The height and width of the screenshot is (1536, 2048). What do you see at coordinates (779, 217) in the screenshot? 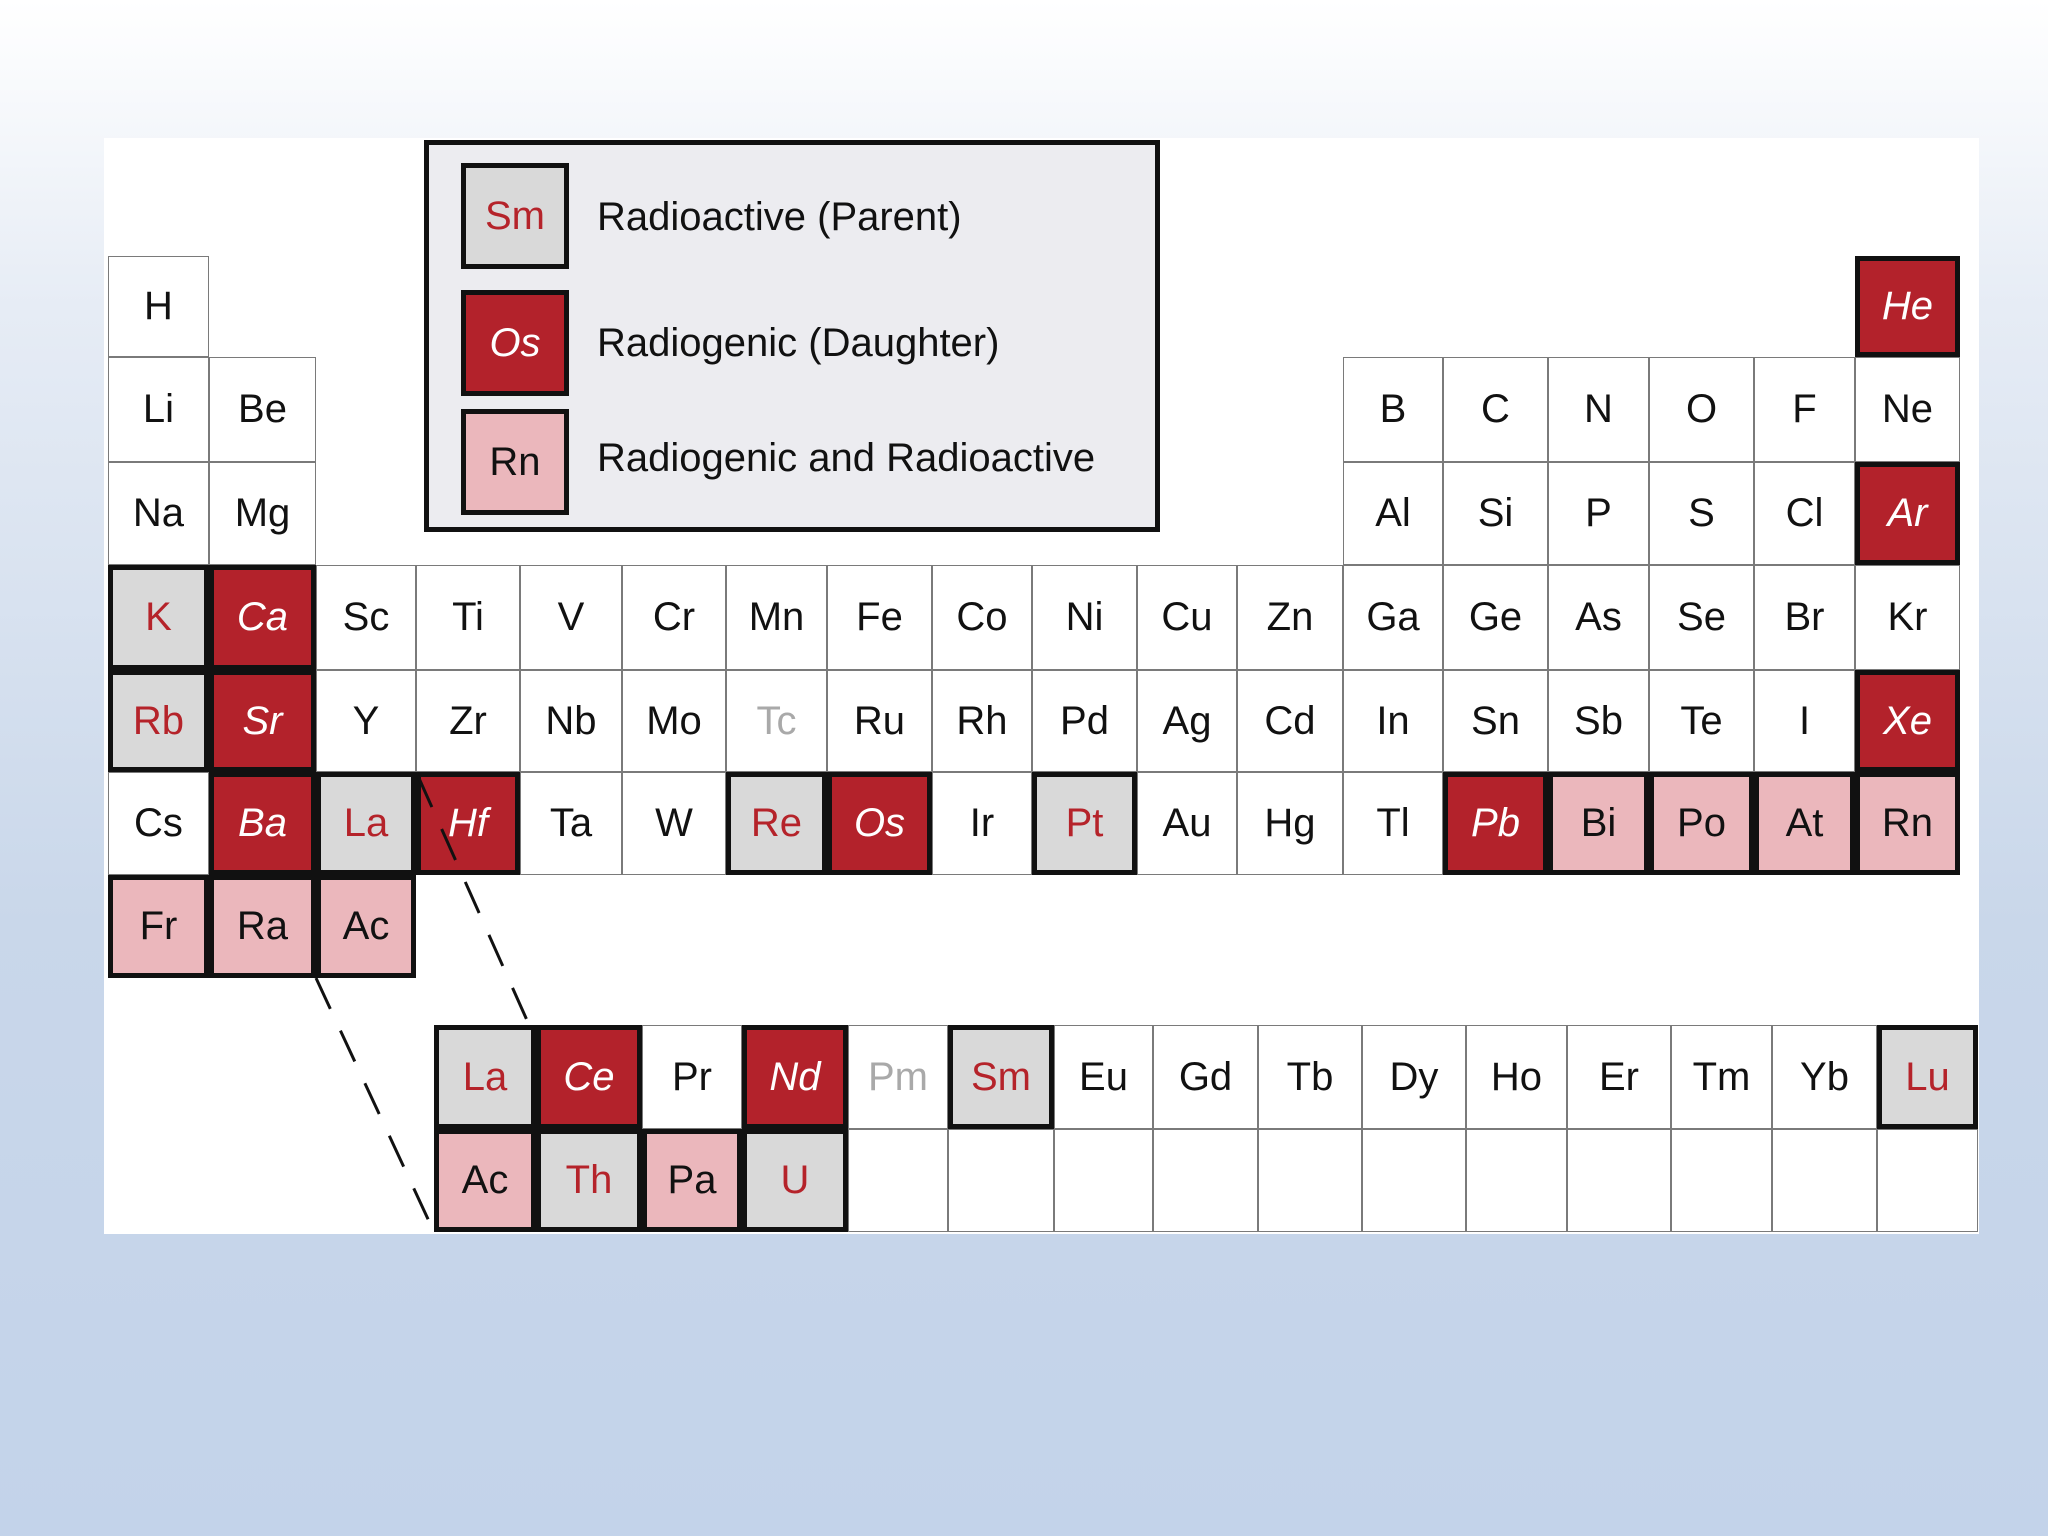
I see `legend-label-parent: Radioactive (Parent)` at bounding box center [779, 217].